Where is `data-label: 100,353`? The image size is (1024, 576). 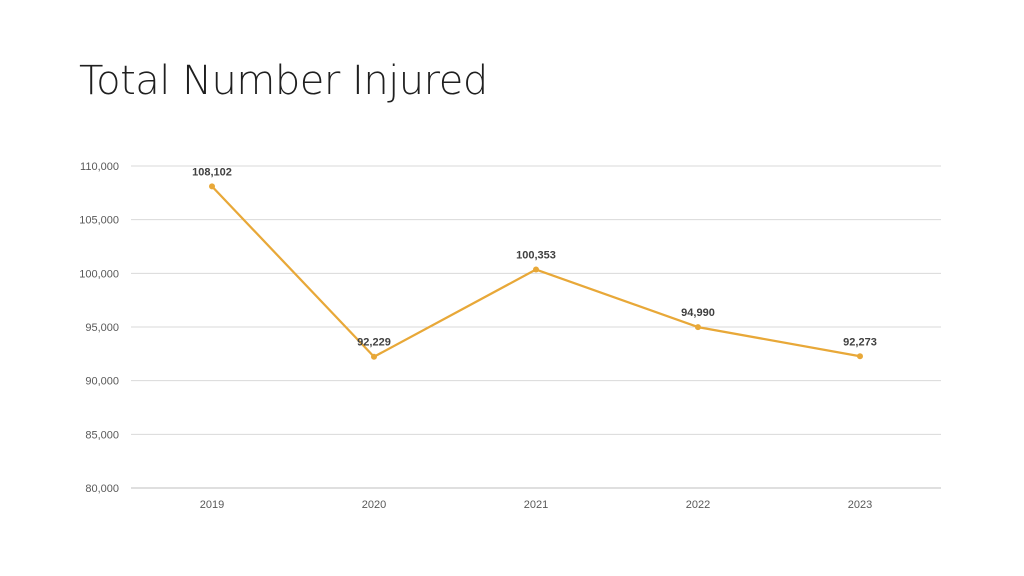
data-label: 100,353 is located at coordinates (536, 256).